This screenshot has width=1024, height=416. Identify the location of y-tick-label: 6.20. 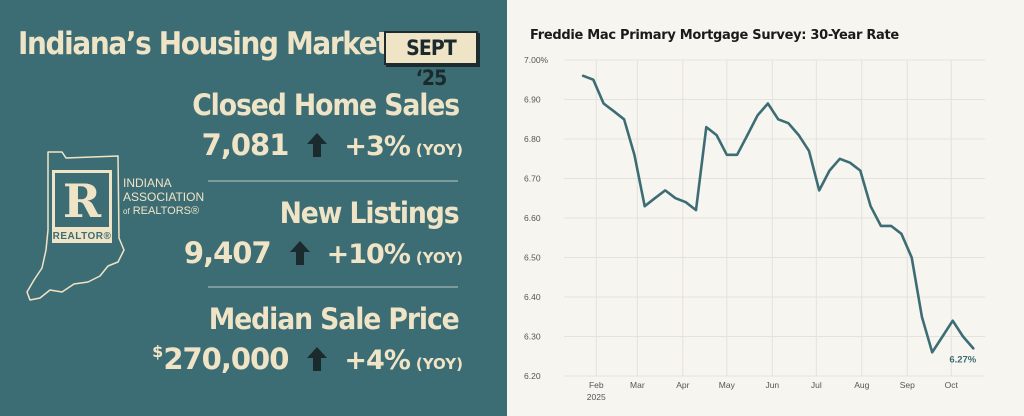
(532, 376).